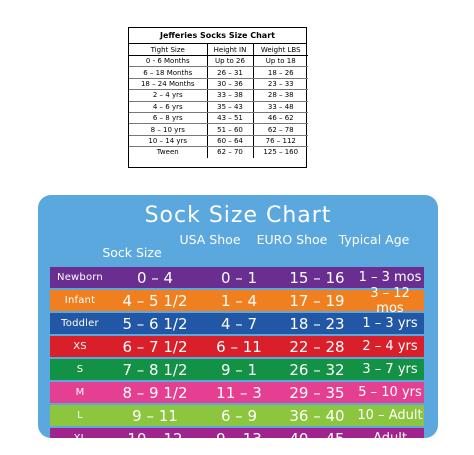 Image resolution: width=474 pixels, height=455 pixels. Describe the element at coordinates (155, 323) in the screenshot. I see `sock-size-value: 5 – 6 1/2` at that location.